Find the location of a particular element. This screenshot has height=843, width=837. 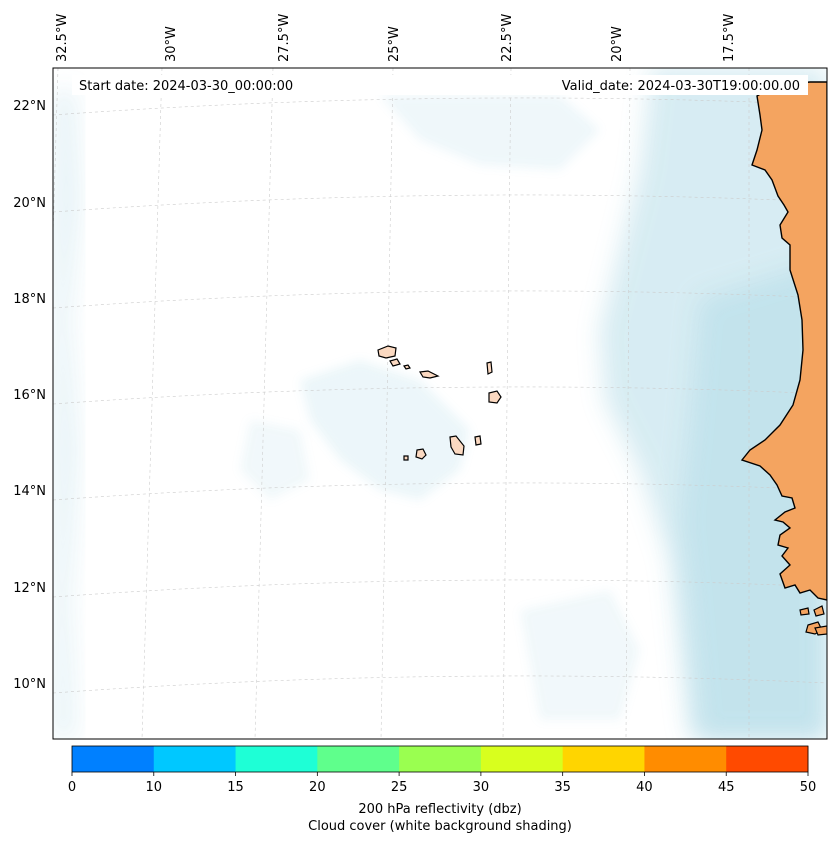

colorbar-tick-label: 30 is located at coordinates (481, 787).